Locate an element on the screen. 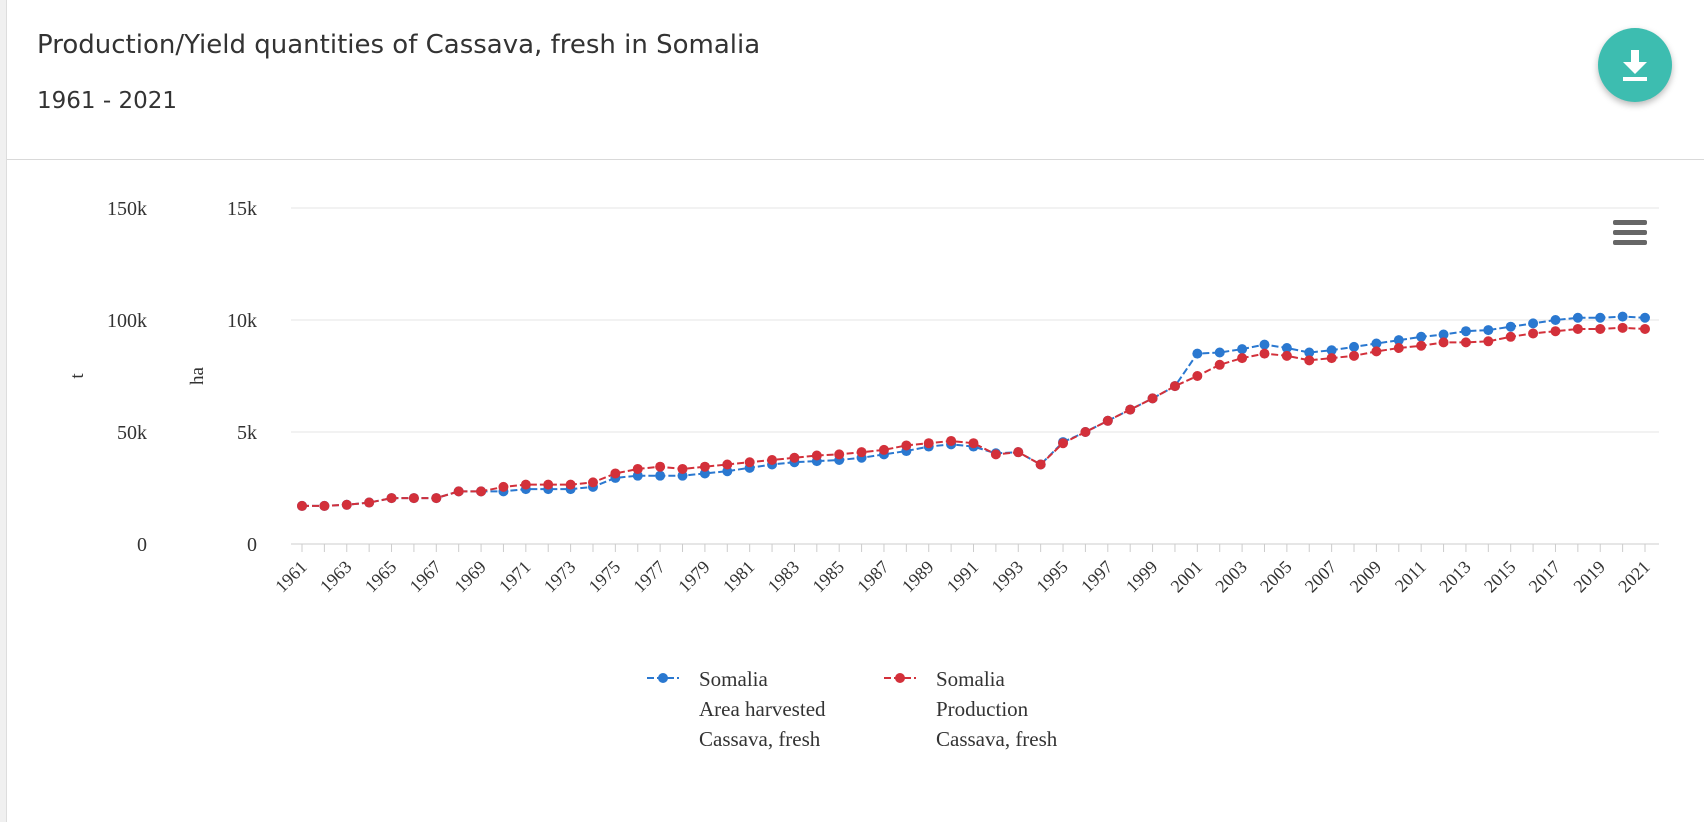  x-tick-label: 1969 is located at coordinates (470, 577).